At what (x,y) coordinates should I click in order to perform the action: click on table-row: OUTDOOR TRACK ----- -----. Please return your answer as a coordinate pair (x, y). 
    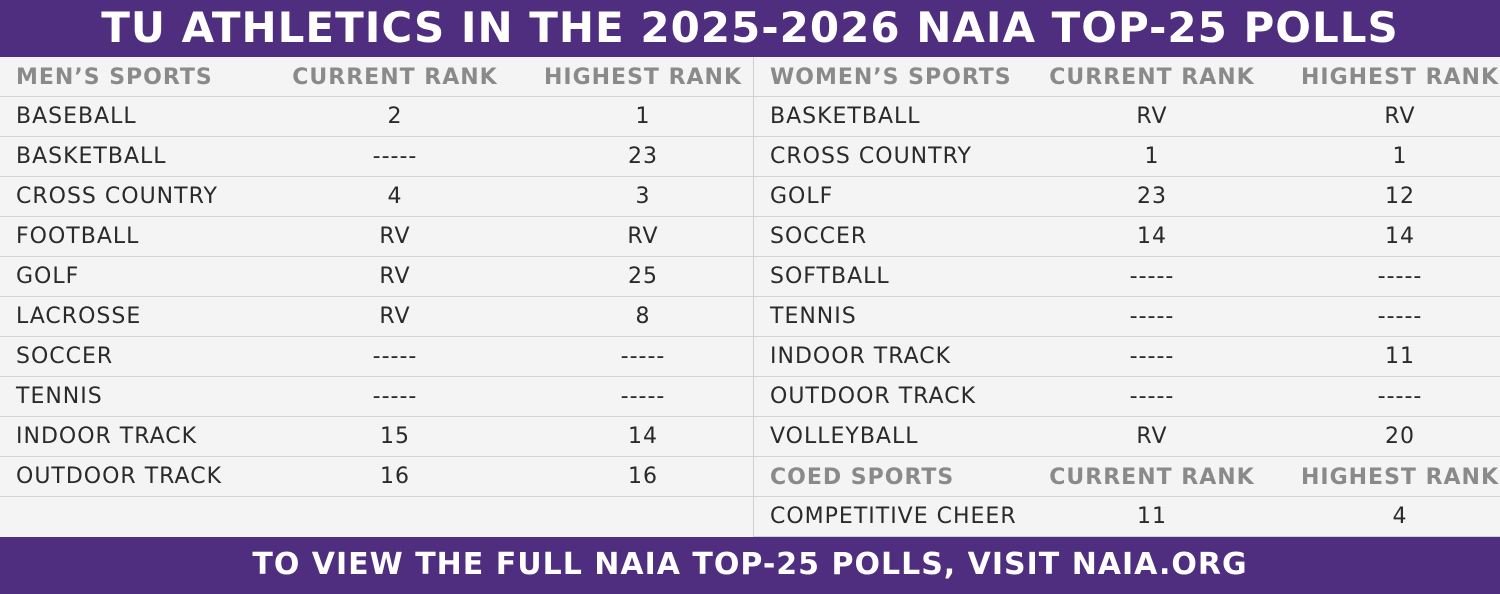
    Looking at the image, I should click on (1127, 397).